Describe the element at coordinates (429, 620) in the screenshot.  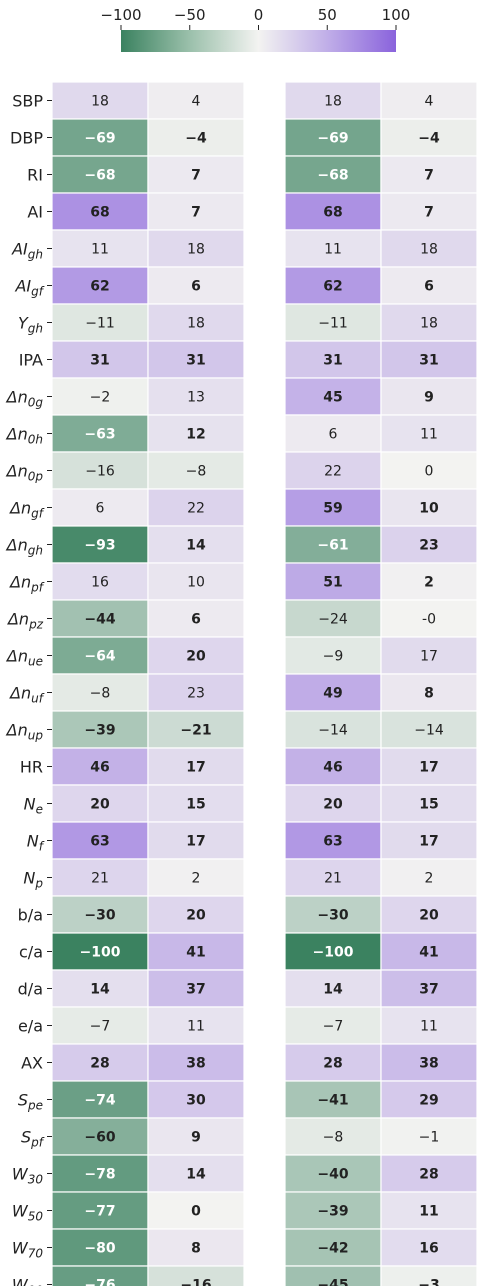
I see `cell-value-label: -0` at that location.